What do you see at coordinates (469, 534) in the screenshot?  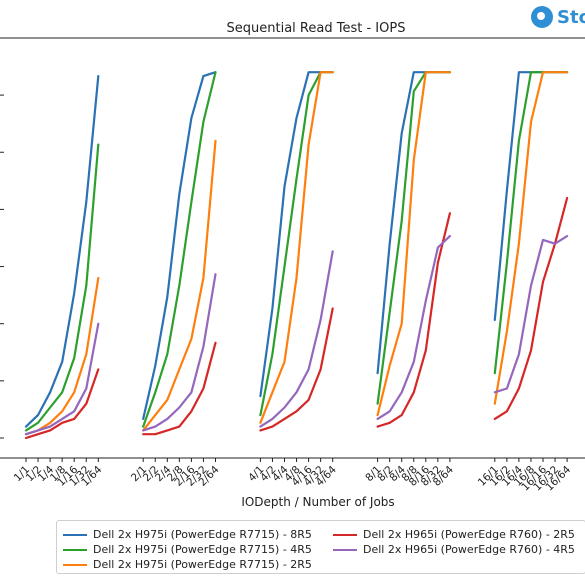 I see `legend-label: Dell 2x H965i (PowerEdge R760) - 2R5` at bounding box center [469, 534].